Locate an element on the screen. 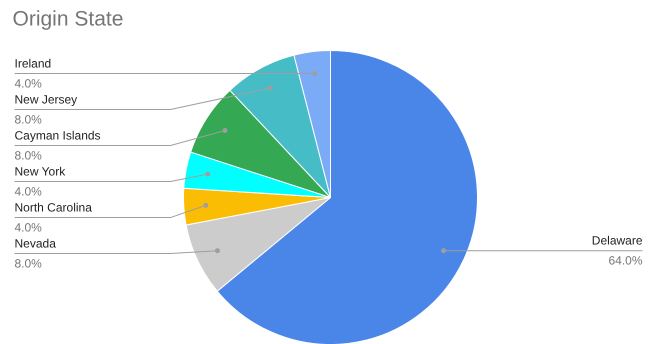  slice-label: New York is located at coordinates (40, 171).